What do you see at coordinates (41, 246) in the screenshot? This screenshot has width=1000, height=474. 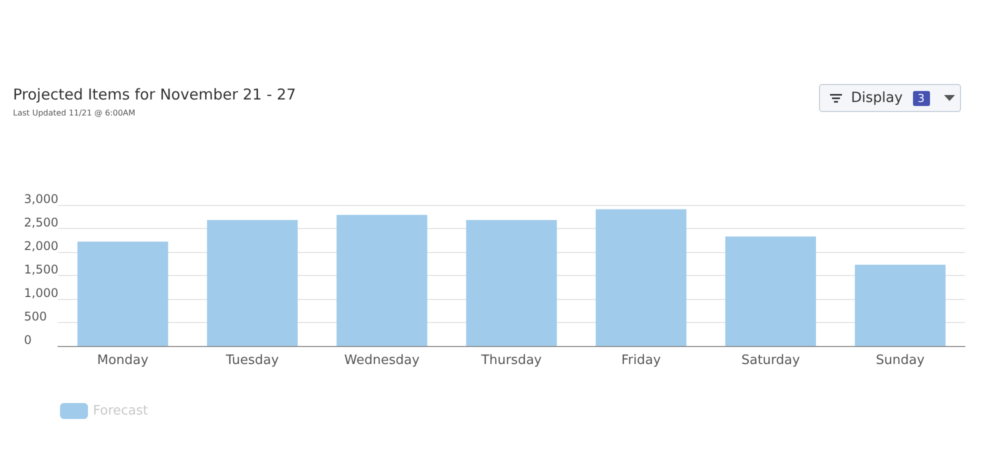 I see `y-tick-label: 2,000` at bounding box center [41, 246].